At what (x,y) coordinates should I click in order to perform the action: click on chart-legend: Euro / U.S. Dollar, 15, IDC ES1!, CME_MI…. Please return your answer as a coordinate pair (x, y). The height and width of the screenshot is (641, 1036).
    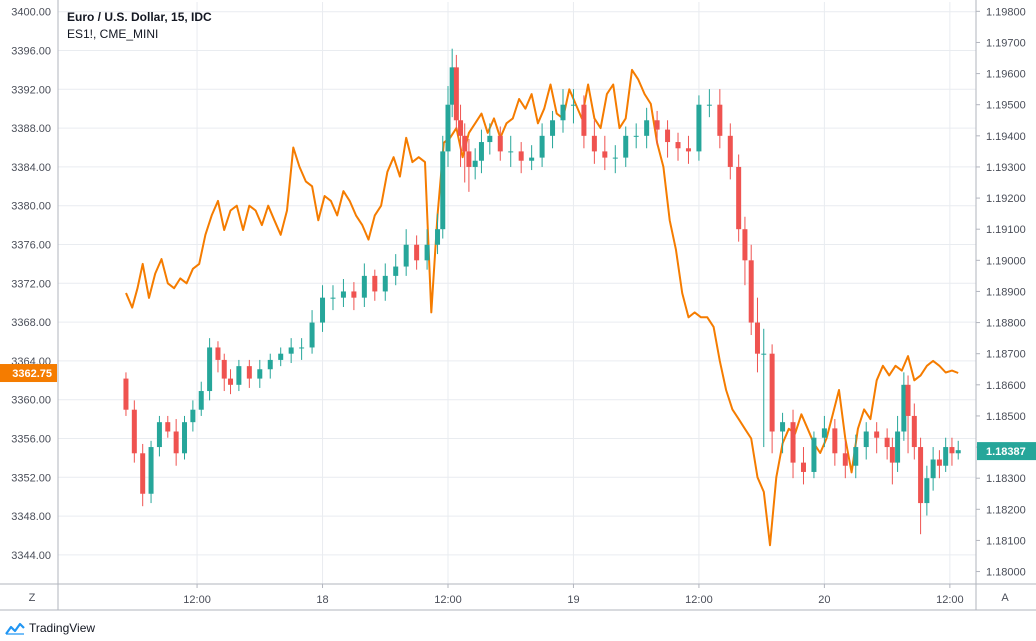
    Looking at the image, I should click on (139, 26).